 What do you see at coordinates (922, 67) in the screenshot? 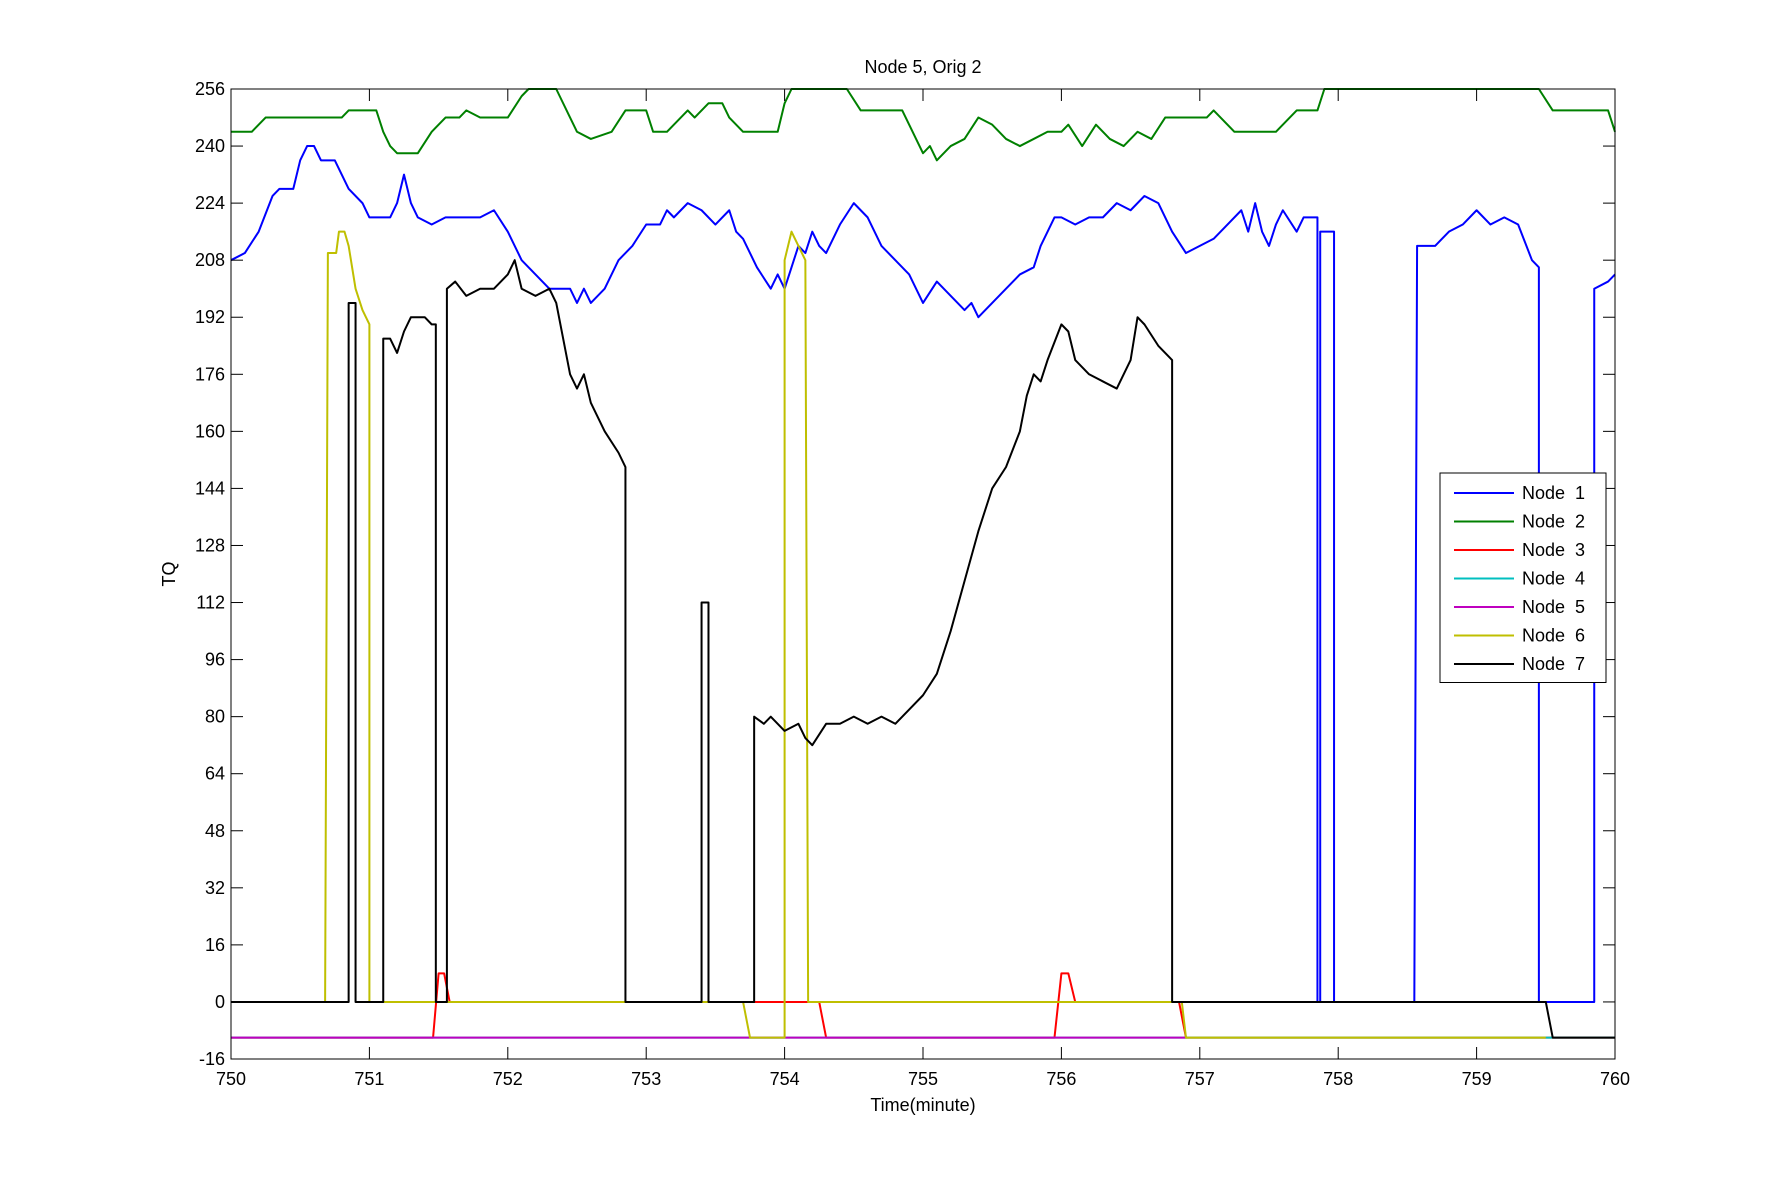
I see `chart-title: Node 5, Orig 2` at bounding box center [922, 67].